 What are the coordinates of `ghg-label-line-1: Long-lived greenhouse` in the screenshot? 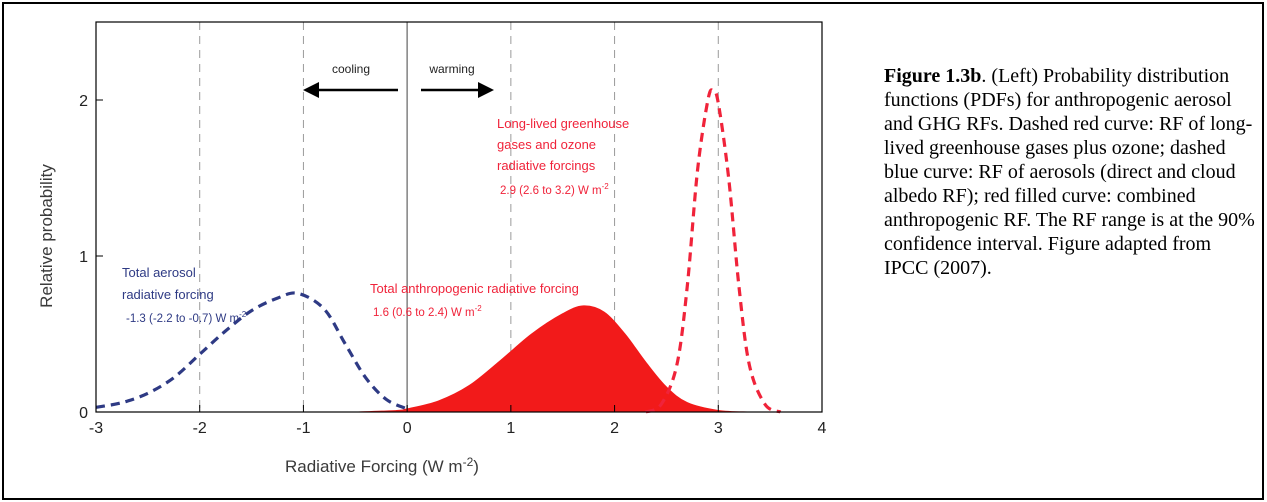 It's located at (563, 123).